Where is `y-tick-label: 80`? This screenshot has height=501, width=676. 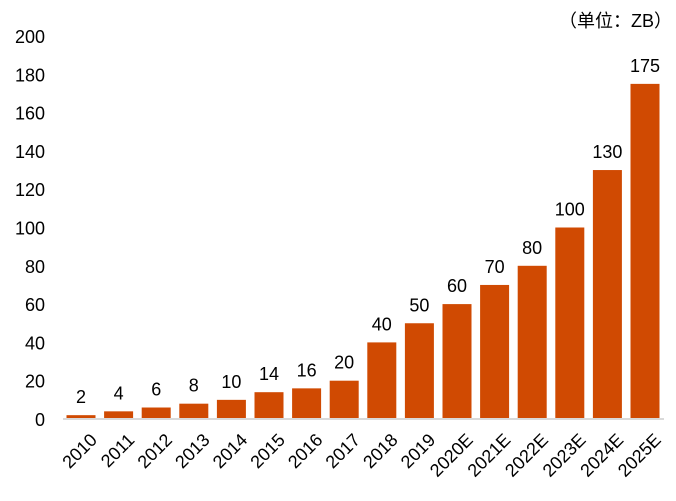 y-tick-label: 80 is located at coordinates (35, 267).